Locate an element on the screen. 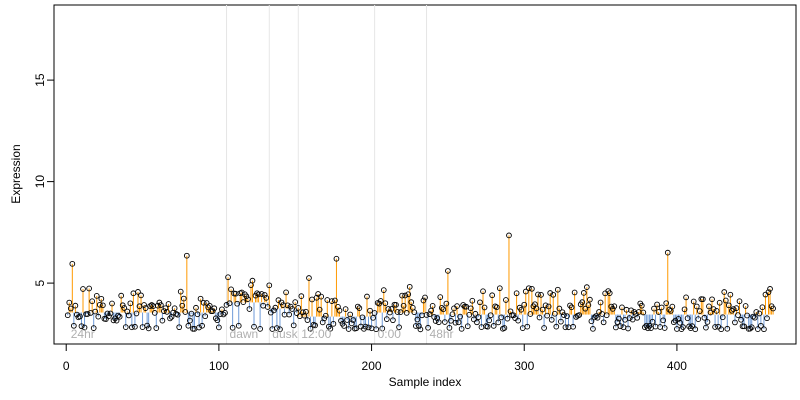 The width and height of the screenshot is (800, 400). condition-labels: 24hr dawn dusk 12:00 0:00 48hr is located at coordinates (262, 334).